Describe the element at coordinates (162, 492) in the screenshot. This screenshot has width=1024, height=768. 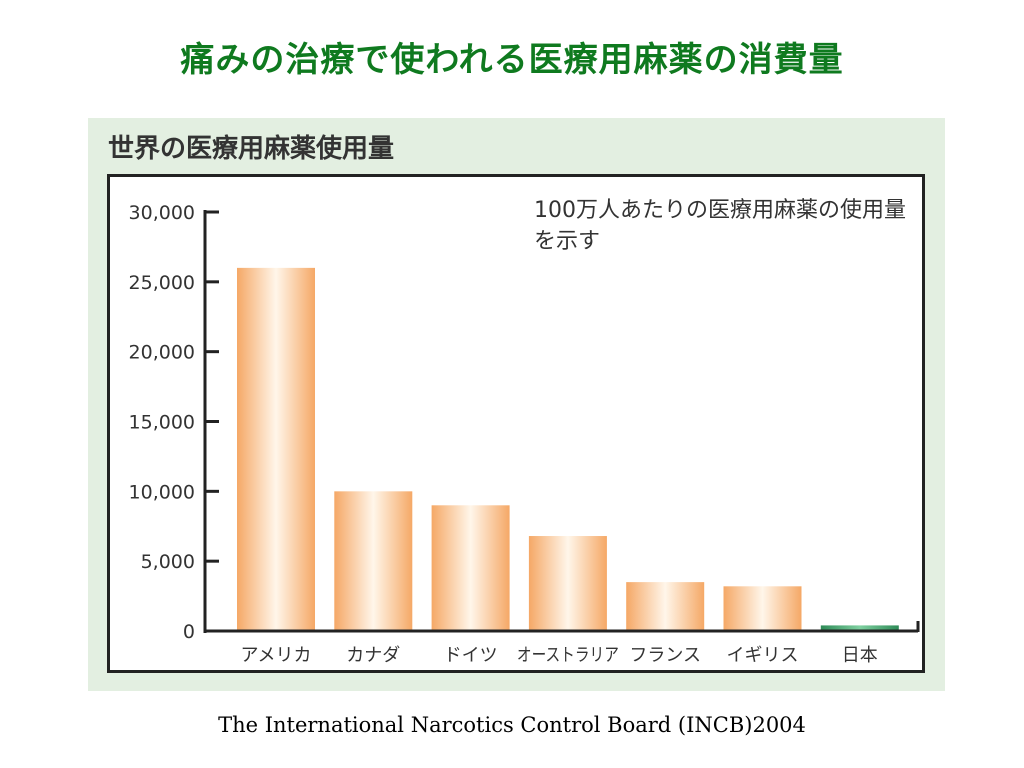
I see `y-tick-label-3: 10,000` at that location.